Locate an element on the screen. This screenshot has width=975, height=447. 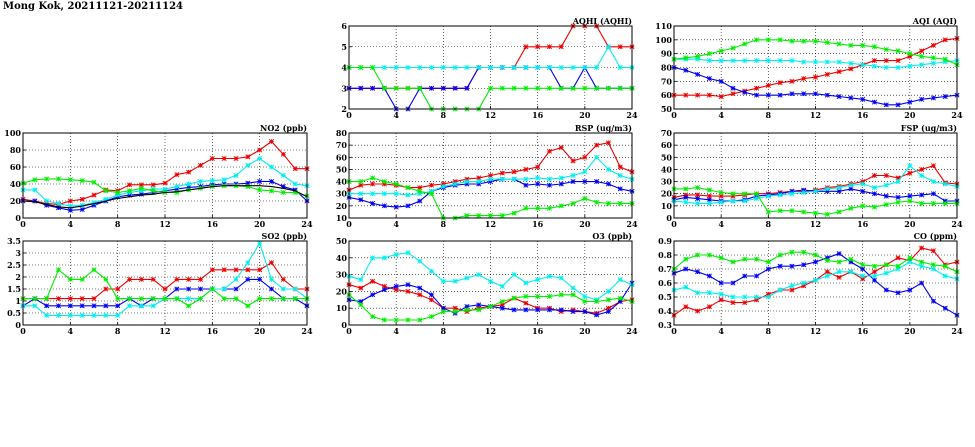
y-tick-label: 40 is located at coordinates (16, 184).